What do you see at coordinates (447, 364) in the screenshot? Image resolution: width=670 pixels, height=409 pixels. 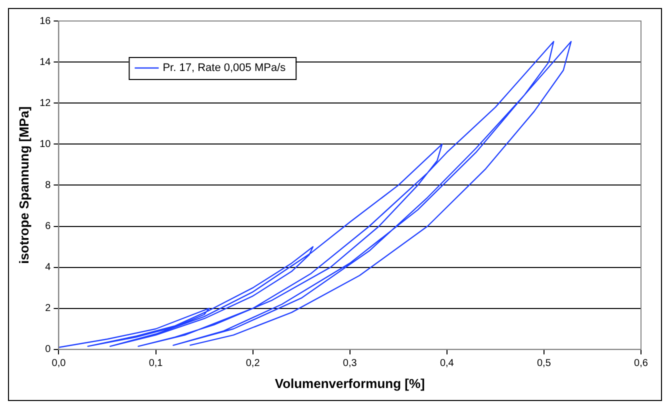 I see `x-tick-label: 0,4` at bounding box center [447, 364].